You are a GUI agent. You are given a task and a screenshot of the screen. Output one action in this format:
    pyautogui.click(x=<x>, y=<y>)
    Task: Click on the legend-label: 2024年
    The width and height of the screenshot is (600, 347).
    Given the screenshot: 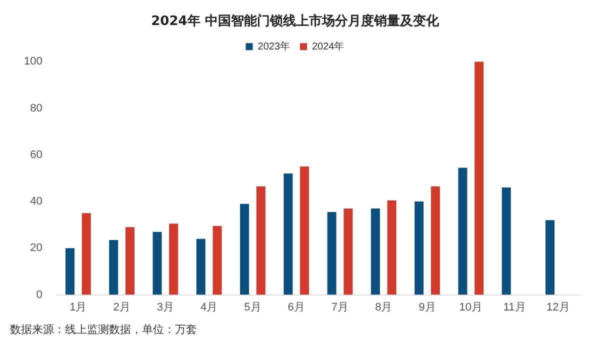 What is the action you would take?
    pyautogui.click(x=328, y=46)
    